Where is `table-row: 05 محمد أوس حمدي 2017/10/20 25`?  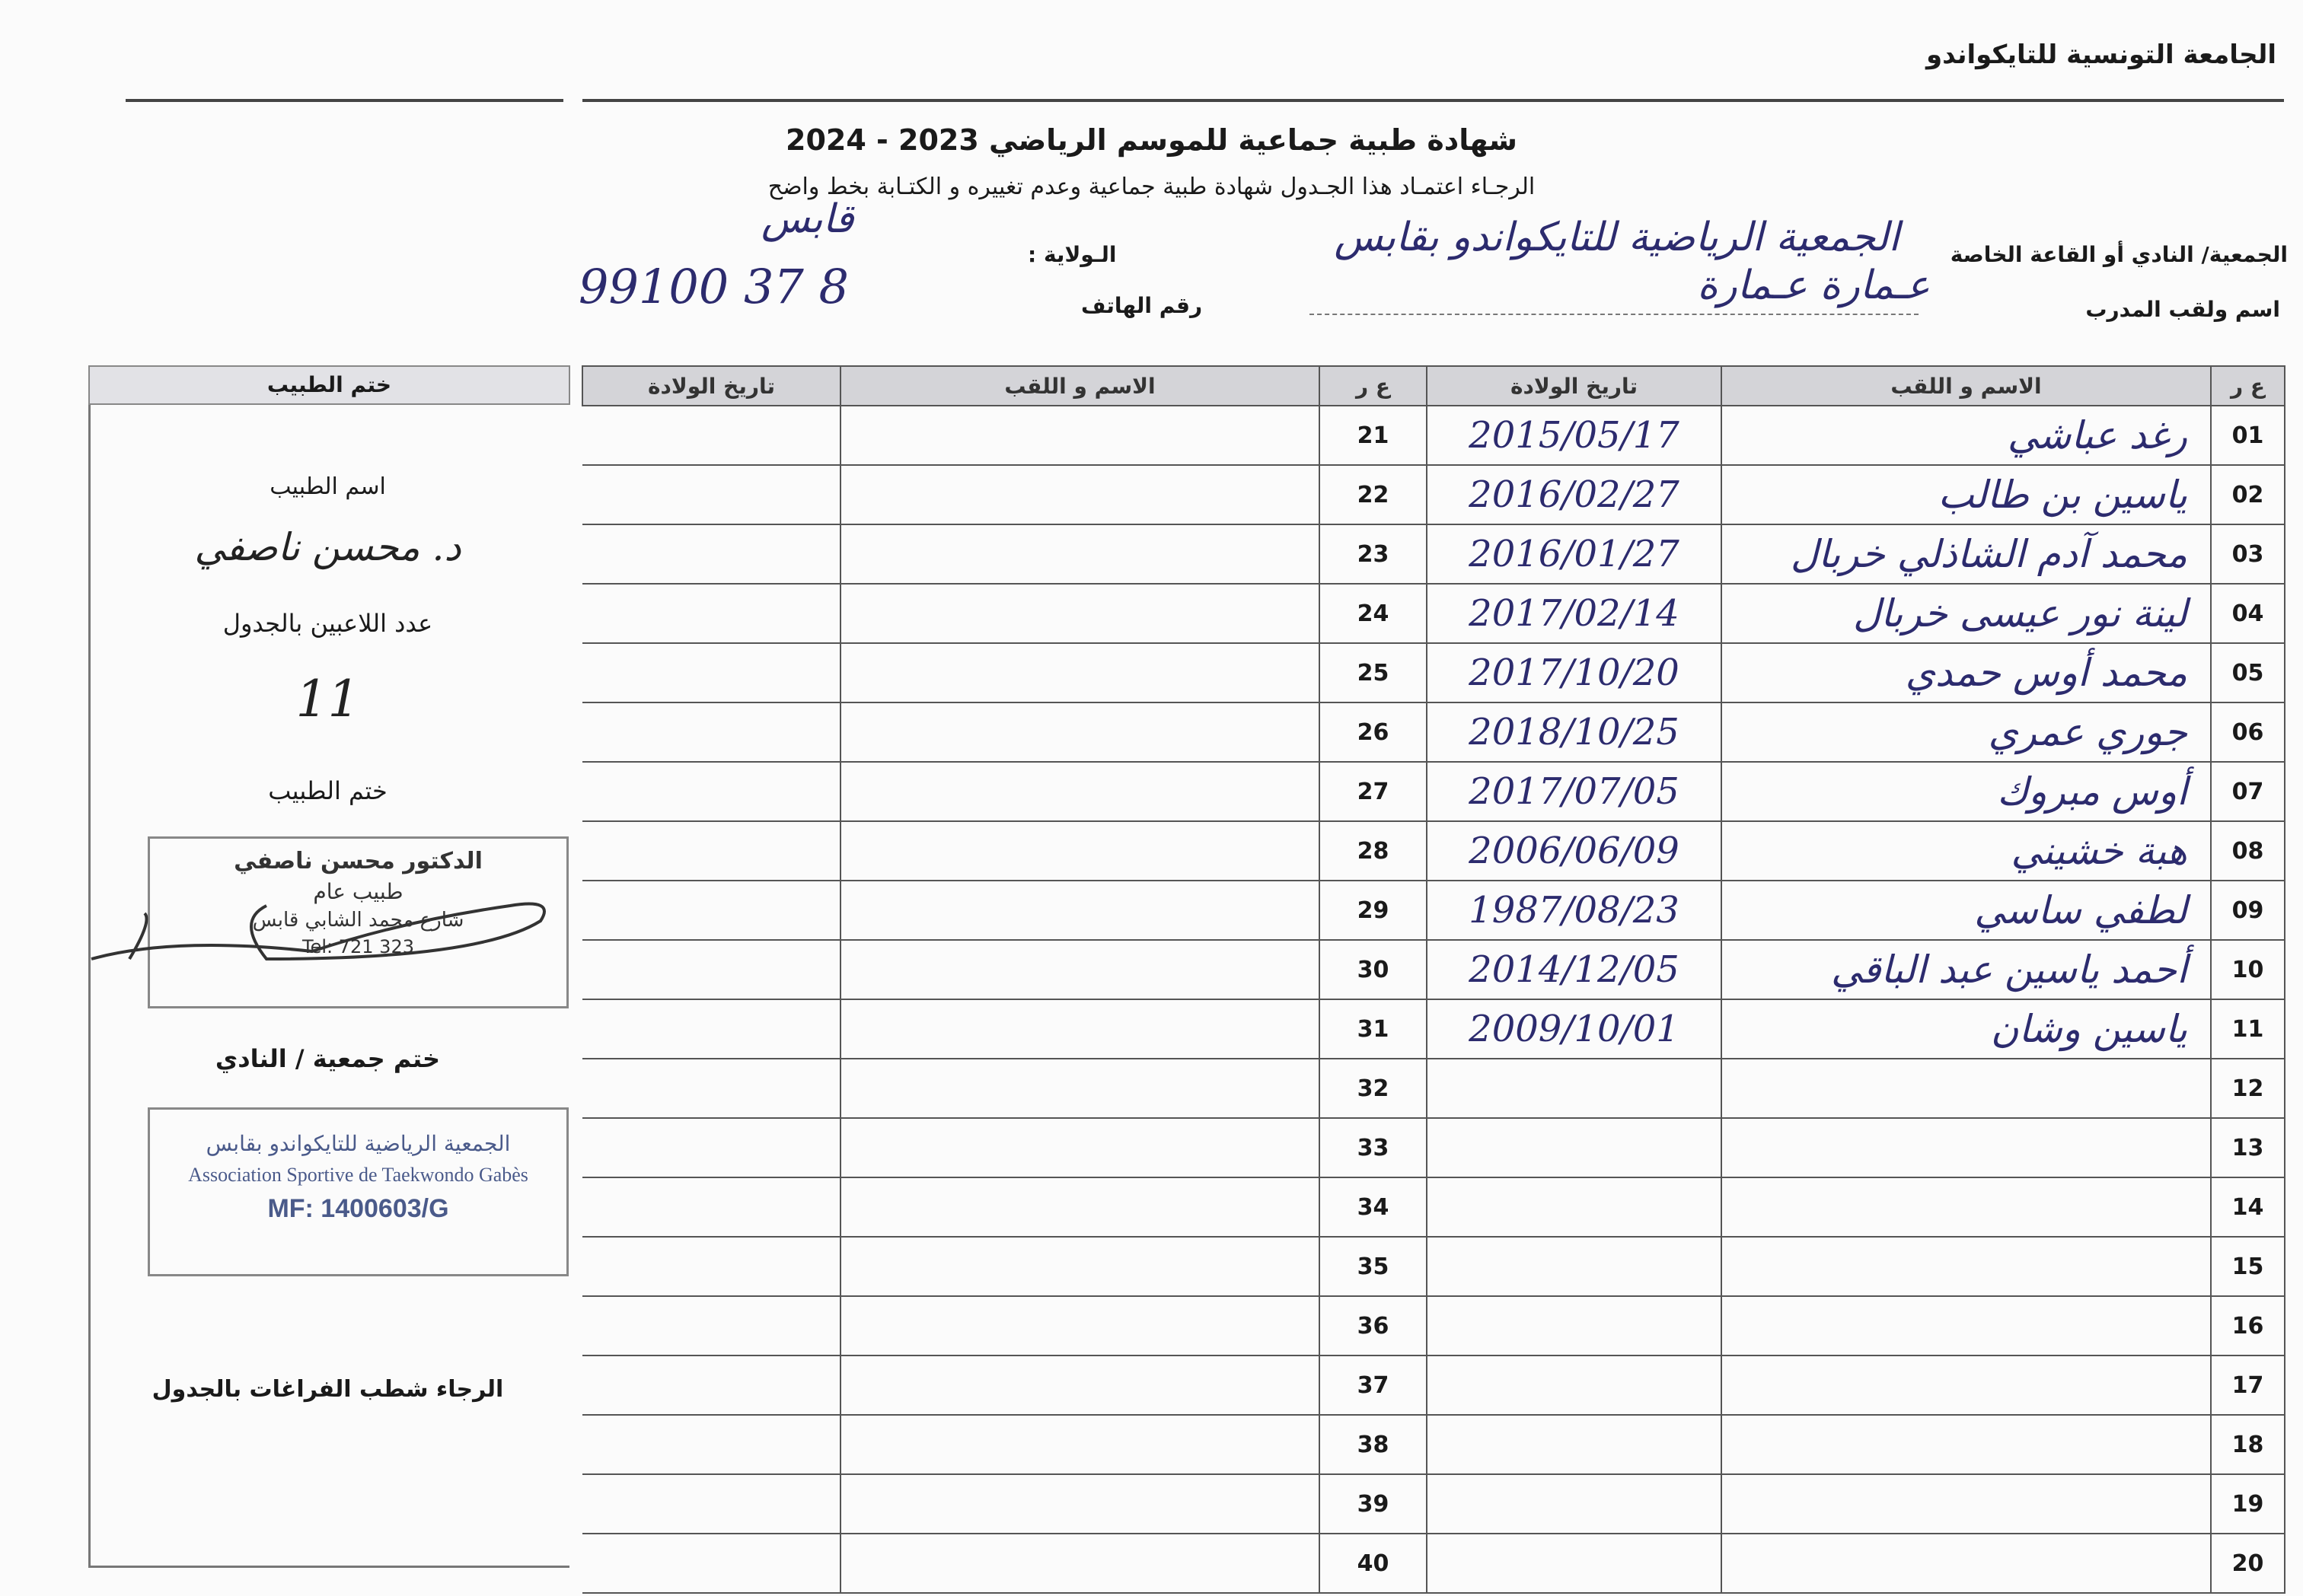 table-row: 05 محمد أوس حمدي 2017/10/20 25 is located at coordinates (1433, 672).